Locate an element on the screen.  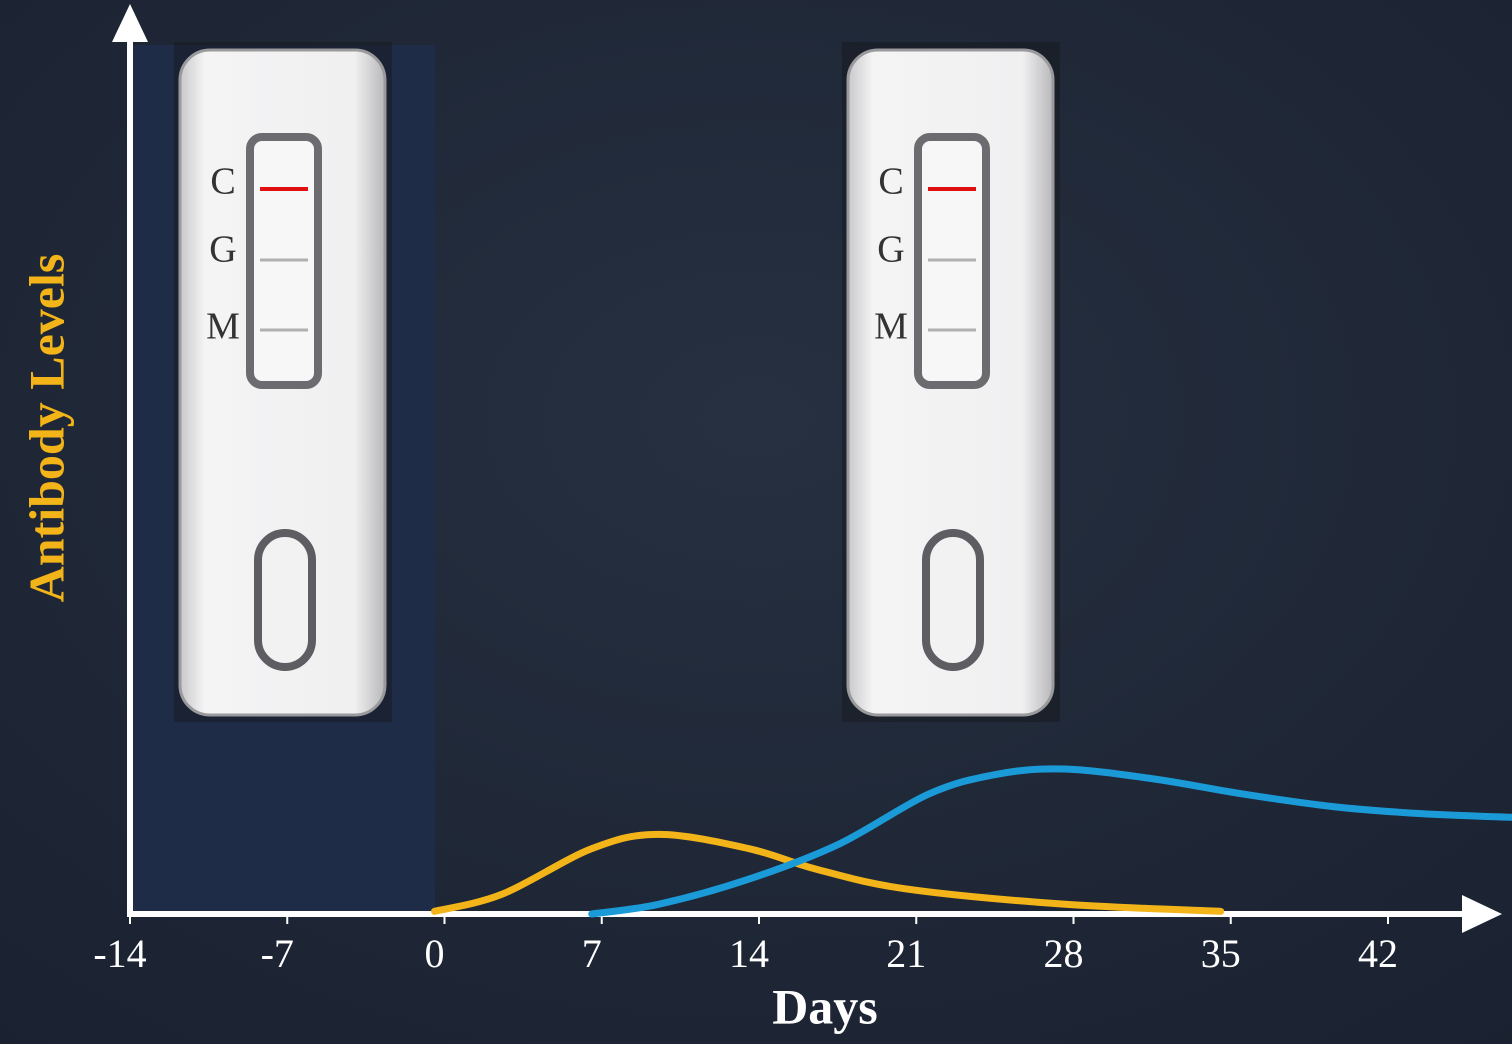
x-tick-label: 14 is located at coordinates (749, 953).